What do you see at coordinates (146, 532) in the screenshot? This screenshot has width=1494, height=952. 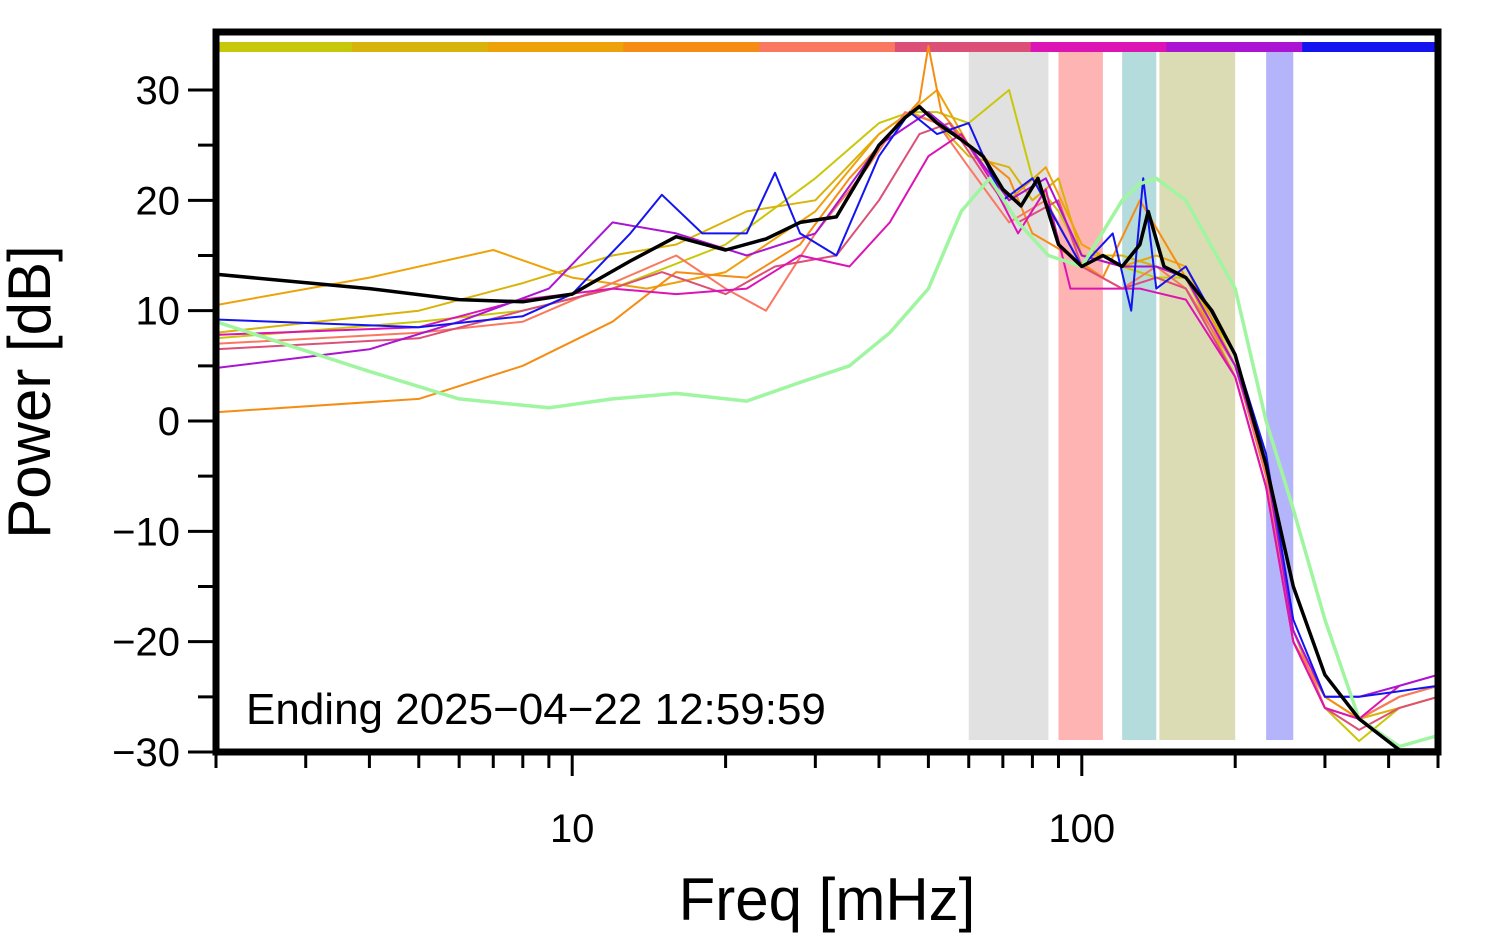 I see `y-tick-label: −10` at bounding box center [146, 532].